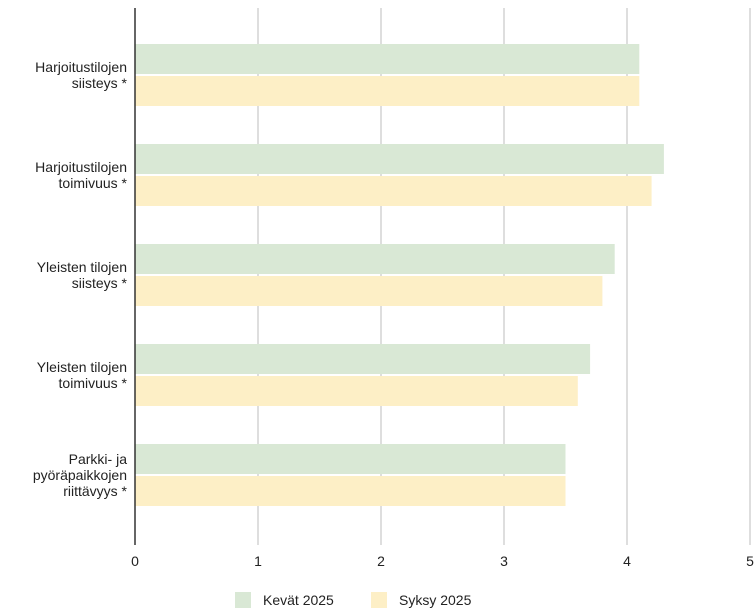  Describe the element at coordinates (80, 475) in the screenshot. I see `category-label: Parkki- ja pyöräpaikkojen riittävyys *` at that location.